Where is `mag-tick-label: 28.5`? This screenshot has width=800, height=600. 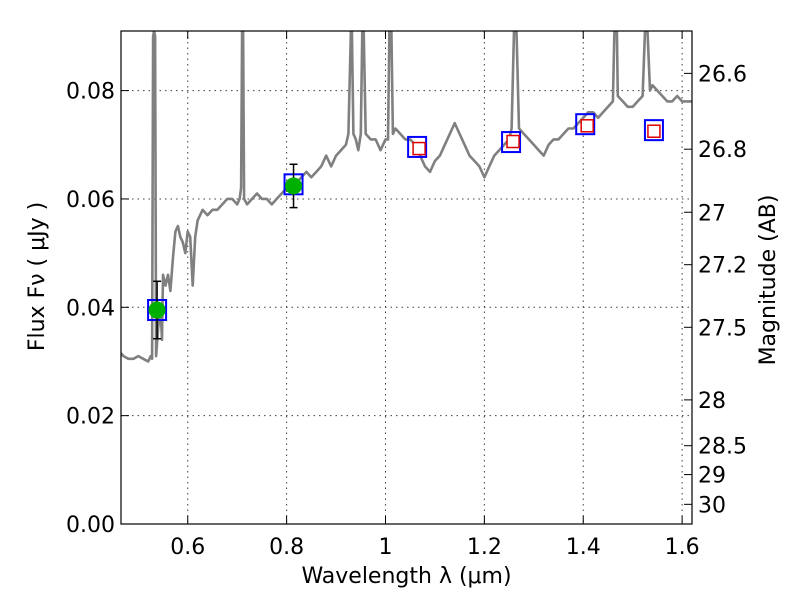 mag-tick-label: 28.5 is located at coordinates (722, 447).